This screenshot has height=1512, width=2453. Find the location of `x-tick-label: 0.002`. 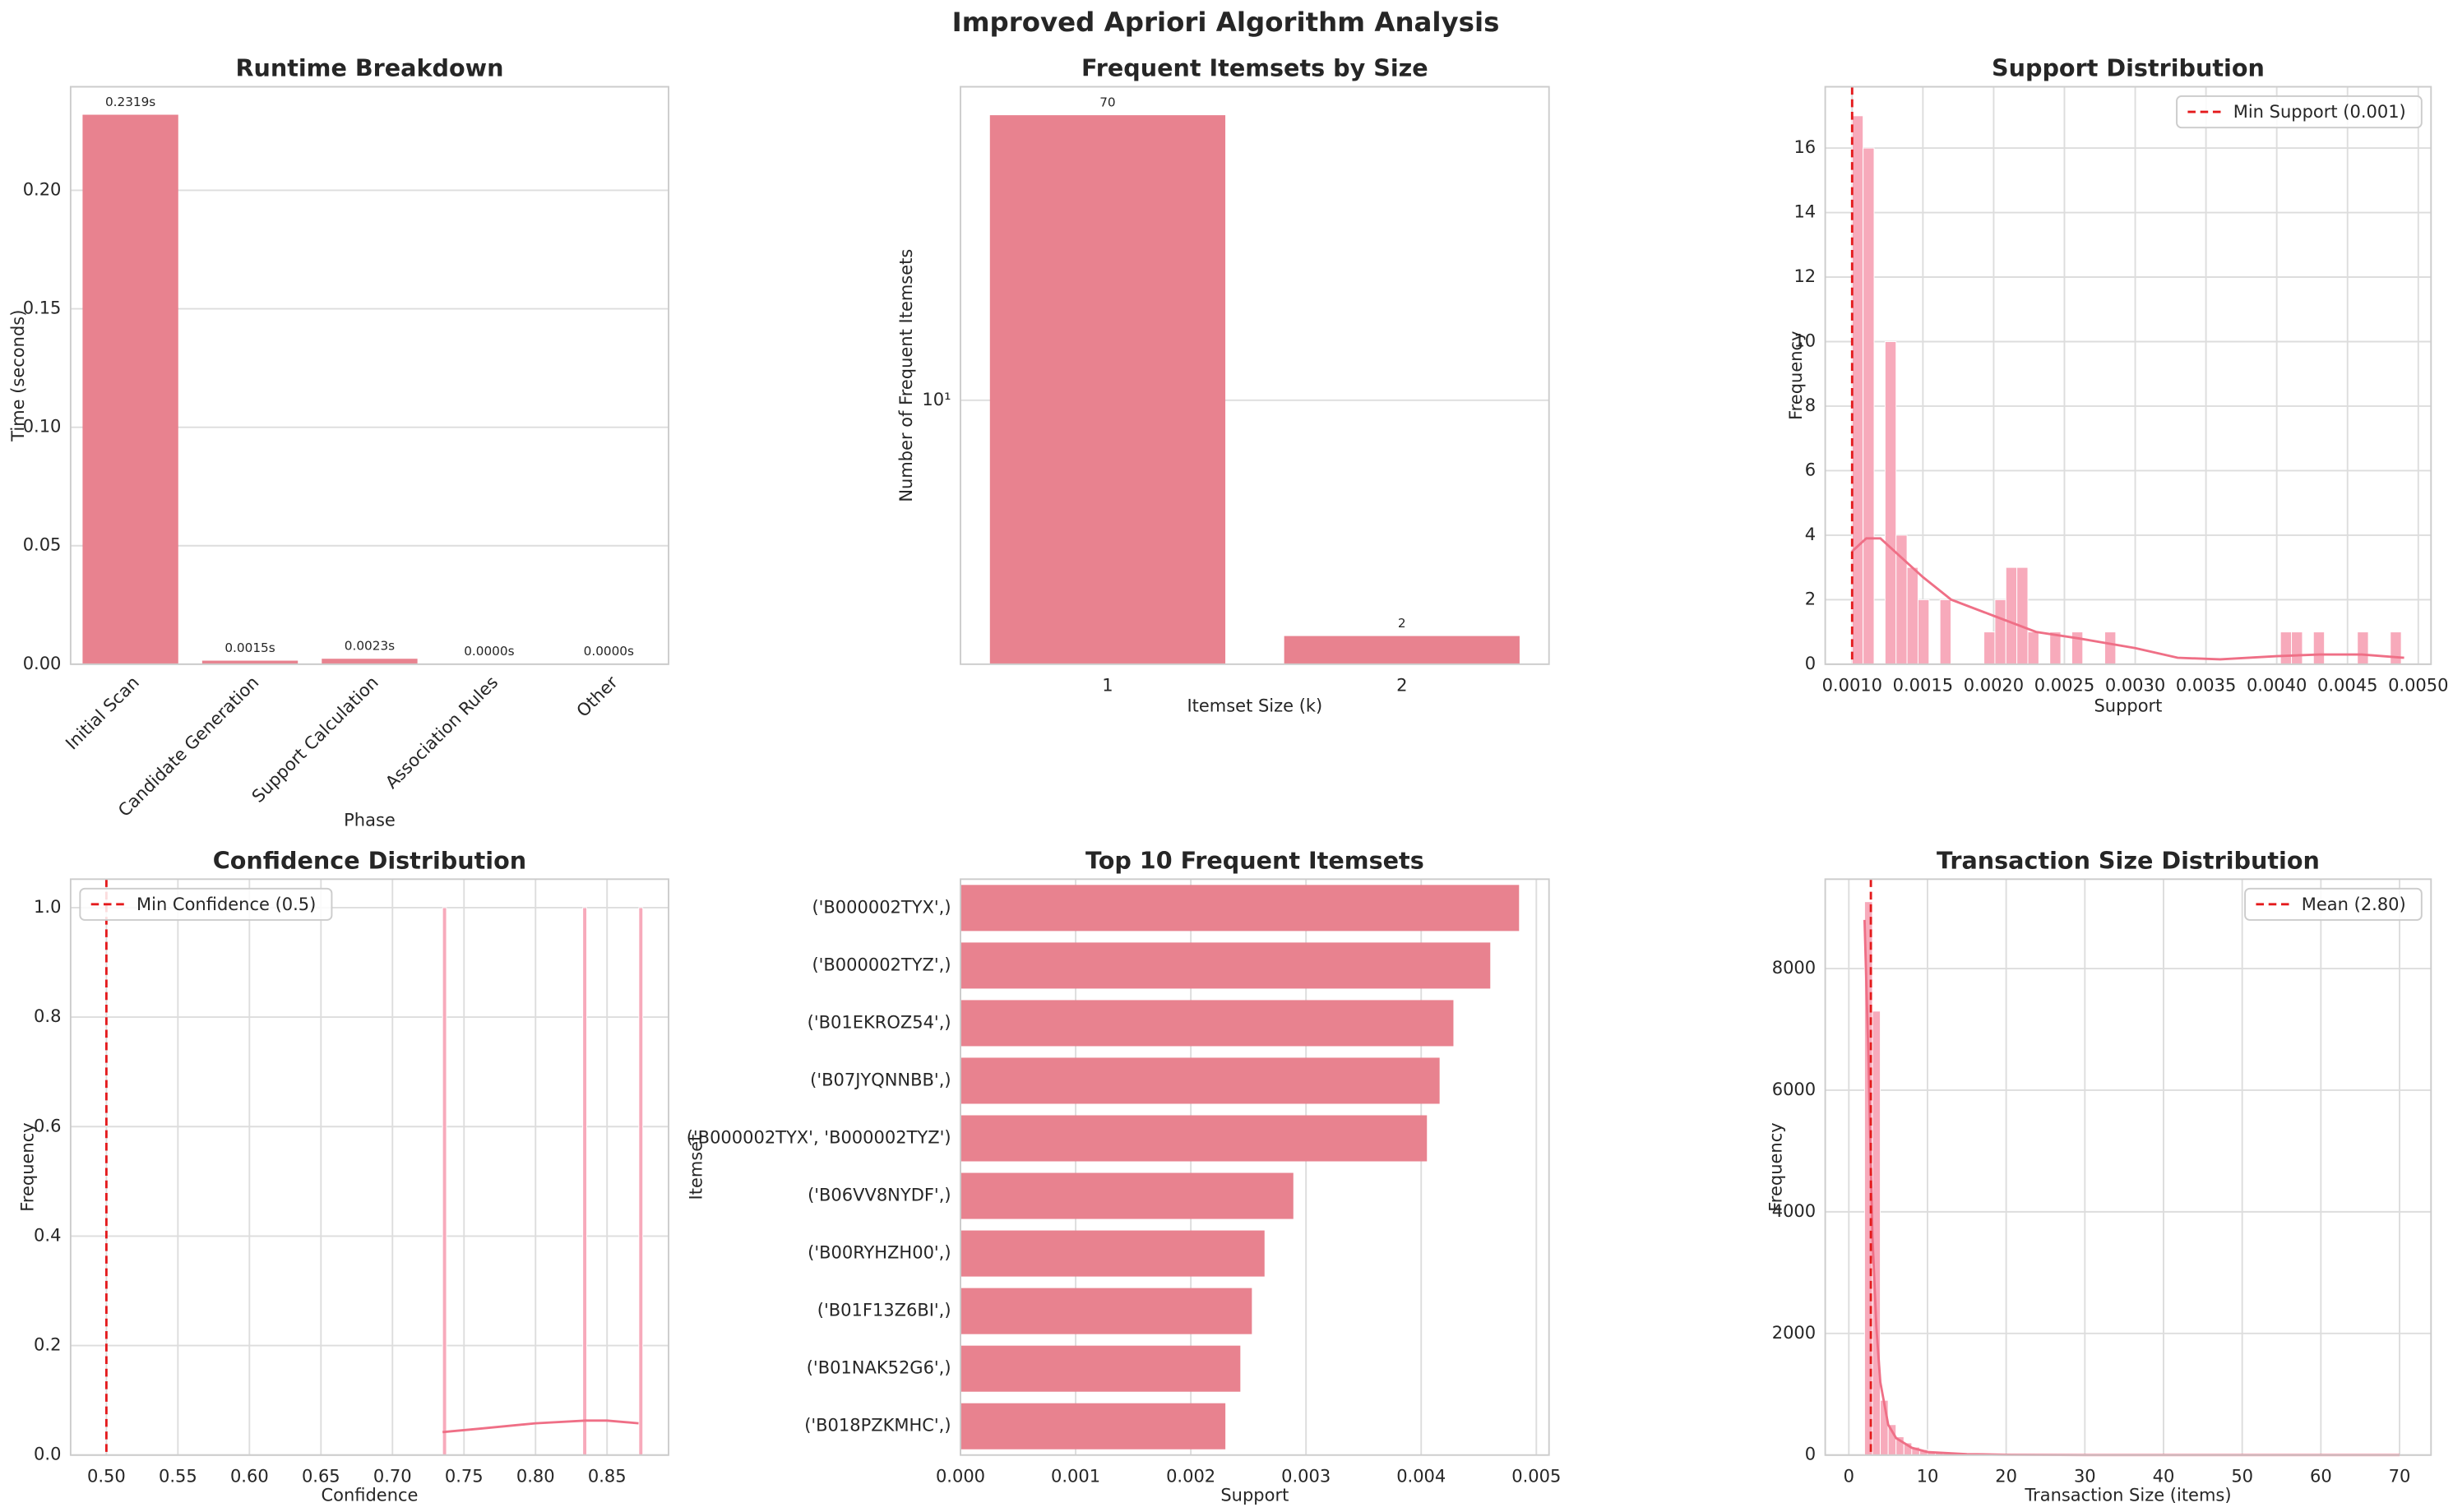

x-tick-label: 0.002 is located at coordinates (1191, 1476).